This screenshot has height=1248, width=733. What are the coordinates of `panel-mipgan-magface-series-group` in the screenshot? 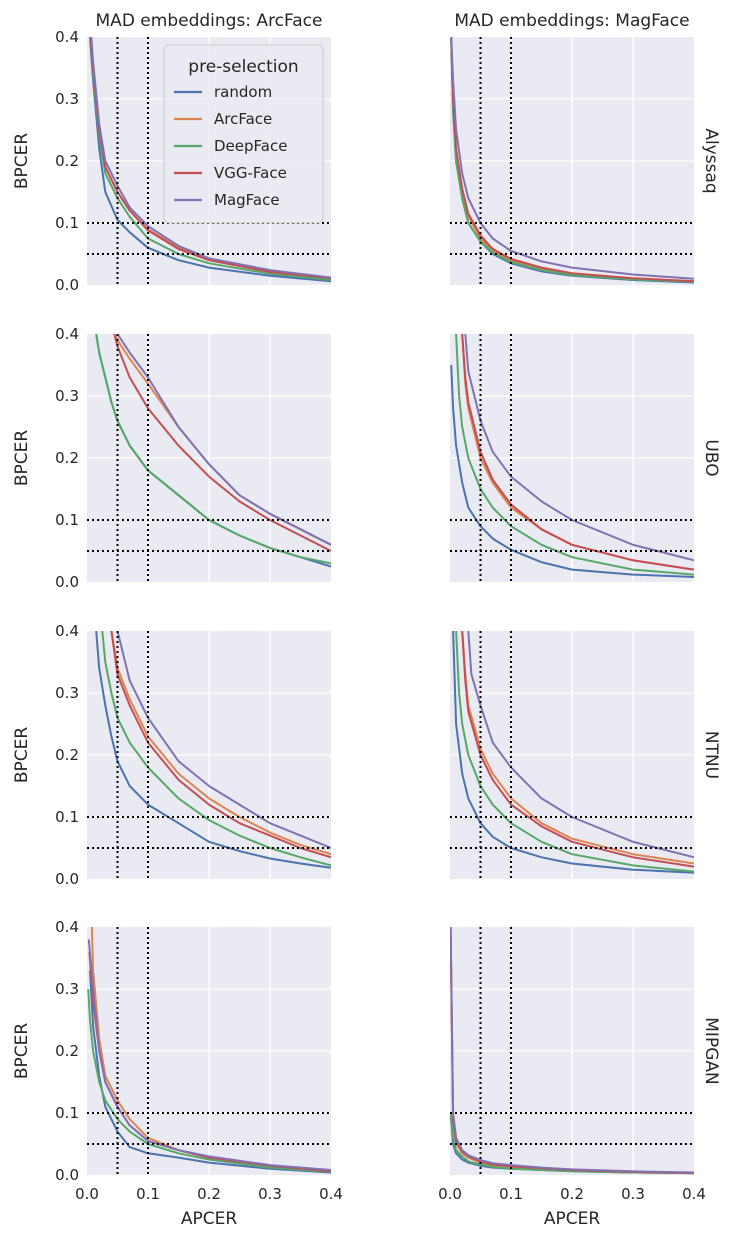 It's located at (572, 1051).